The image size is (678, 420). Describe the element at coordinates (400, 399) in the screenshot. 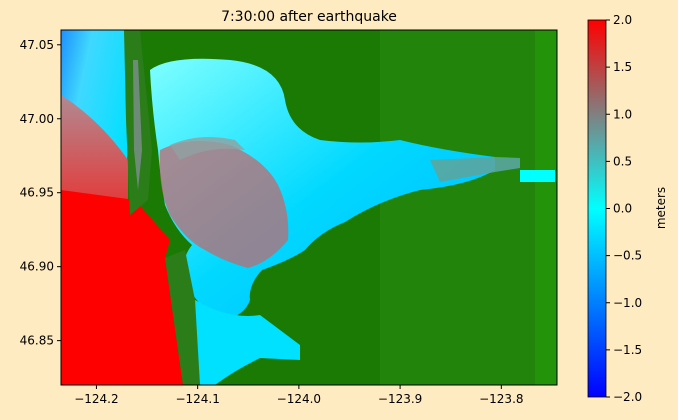

I see `x-tick-label: −123.9` at that location.